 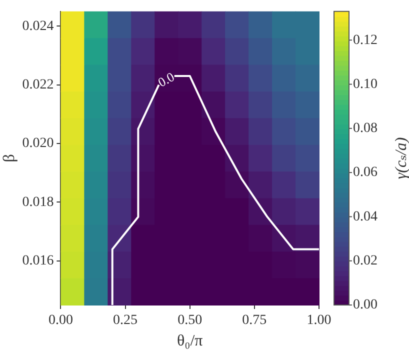 I want to click on x-tick-label: 0.00, so click(x=60, y=320).